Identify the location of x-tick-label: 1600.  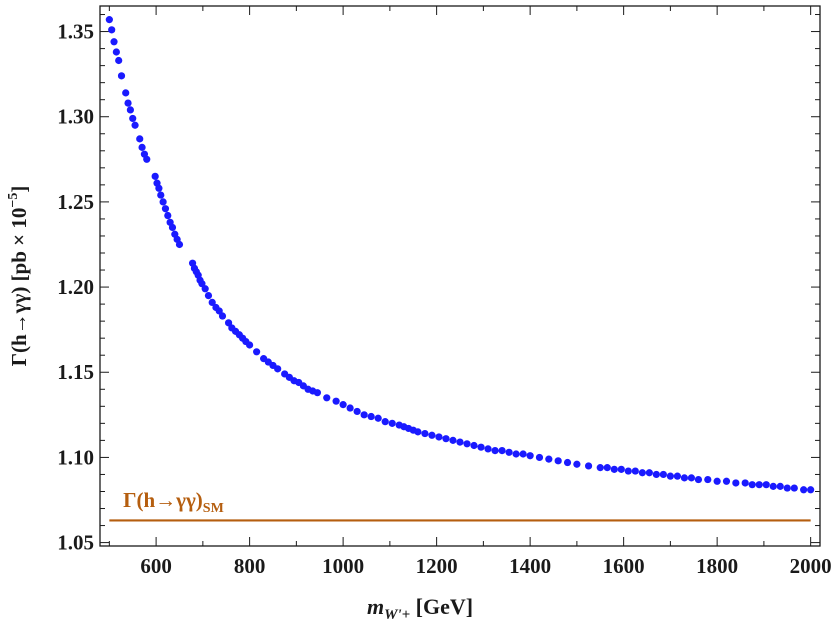
(624, 566).